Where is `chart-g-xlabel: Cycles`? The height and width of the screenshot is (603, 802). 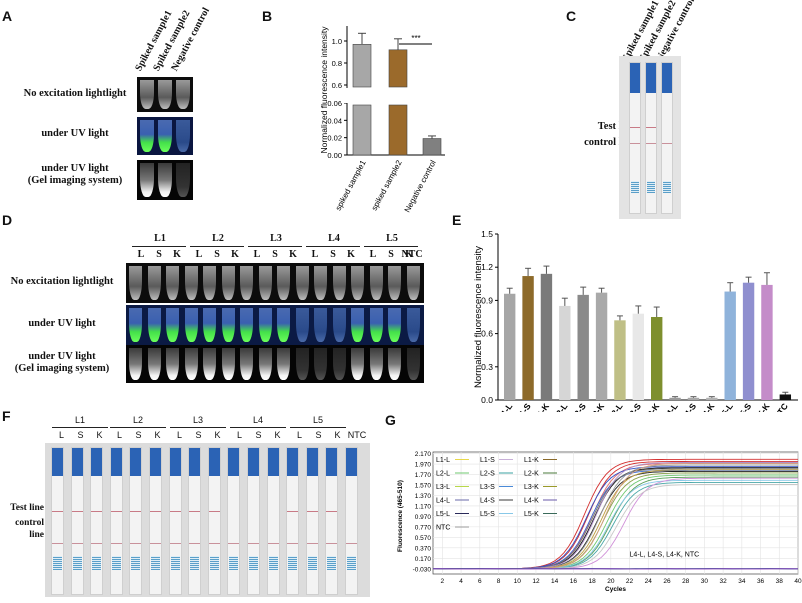
chart-g-xlabel: Cycles is located at coordinates (615, 589).